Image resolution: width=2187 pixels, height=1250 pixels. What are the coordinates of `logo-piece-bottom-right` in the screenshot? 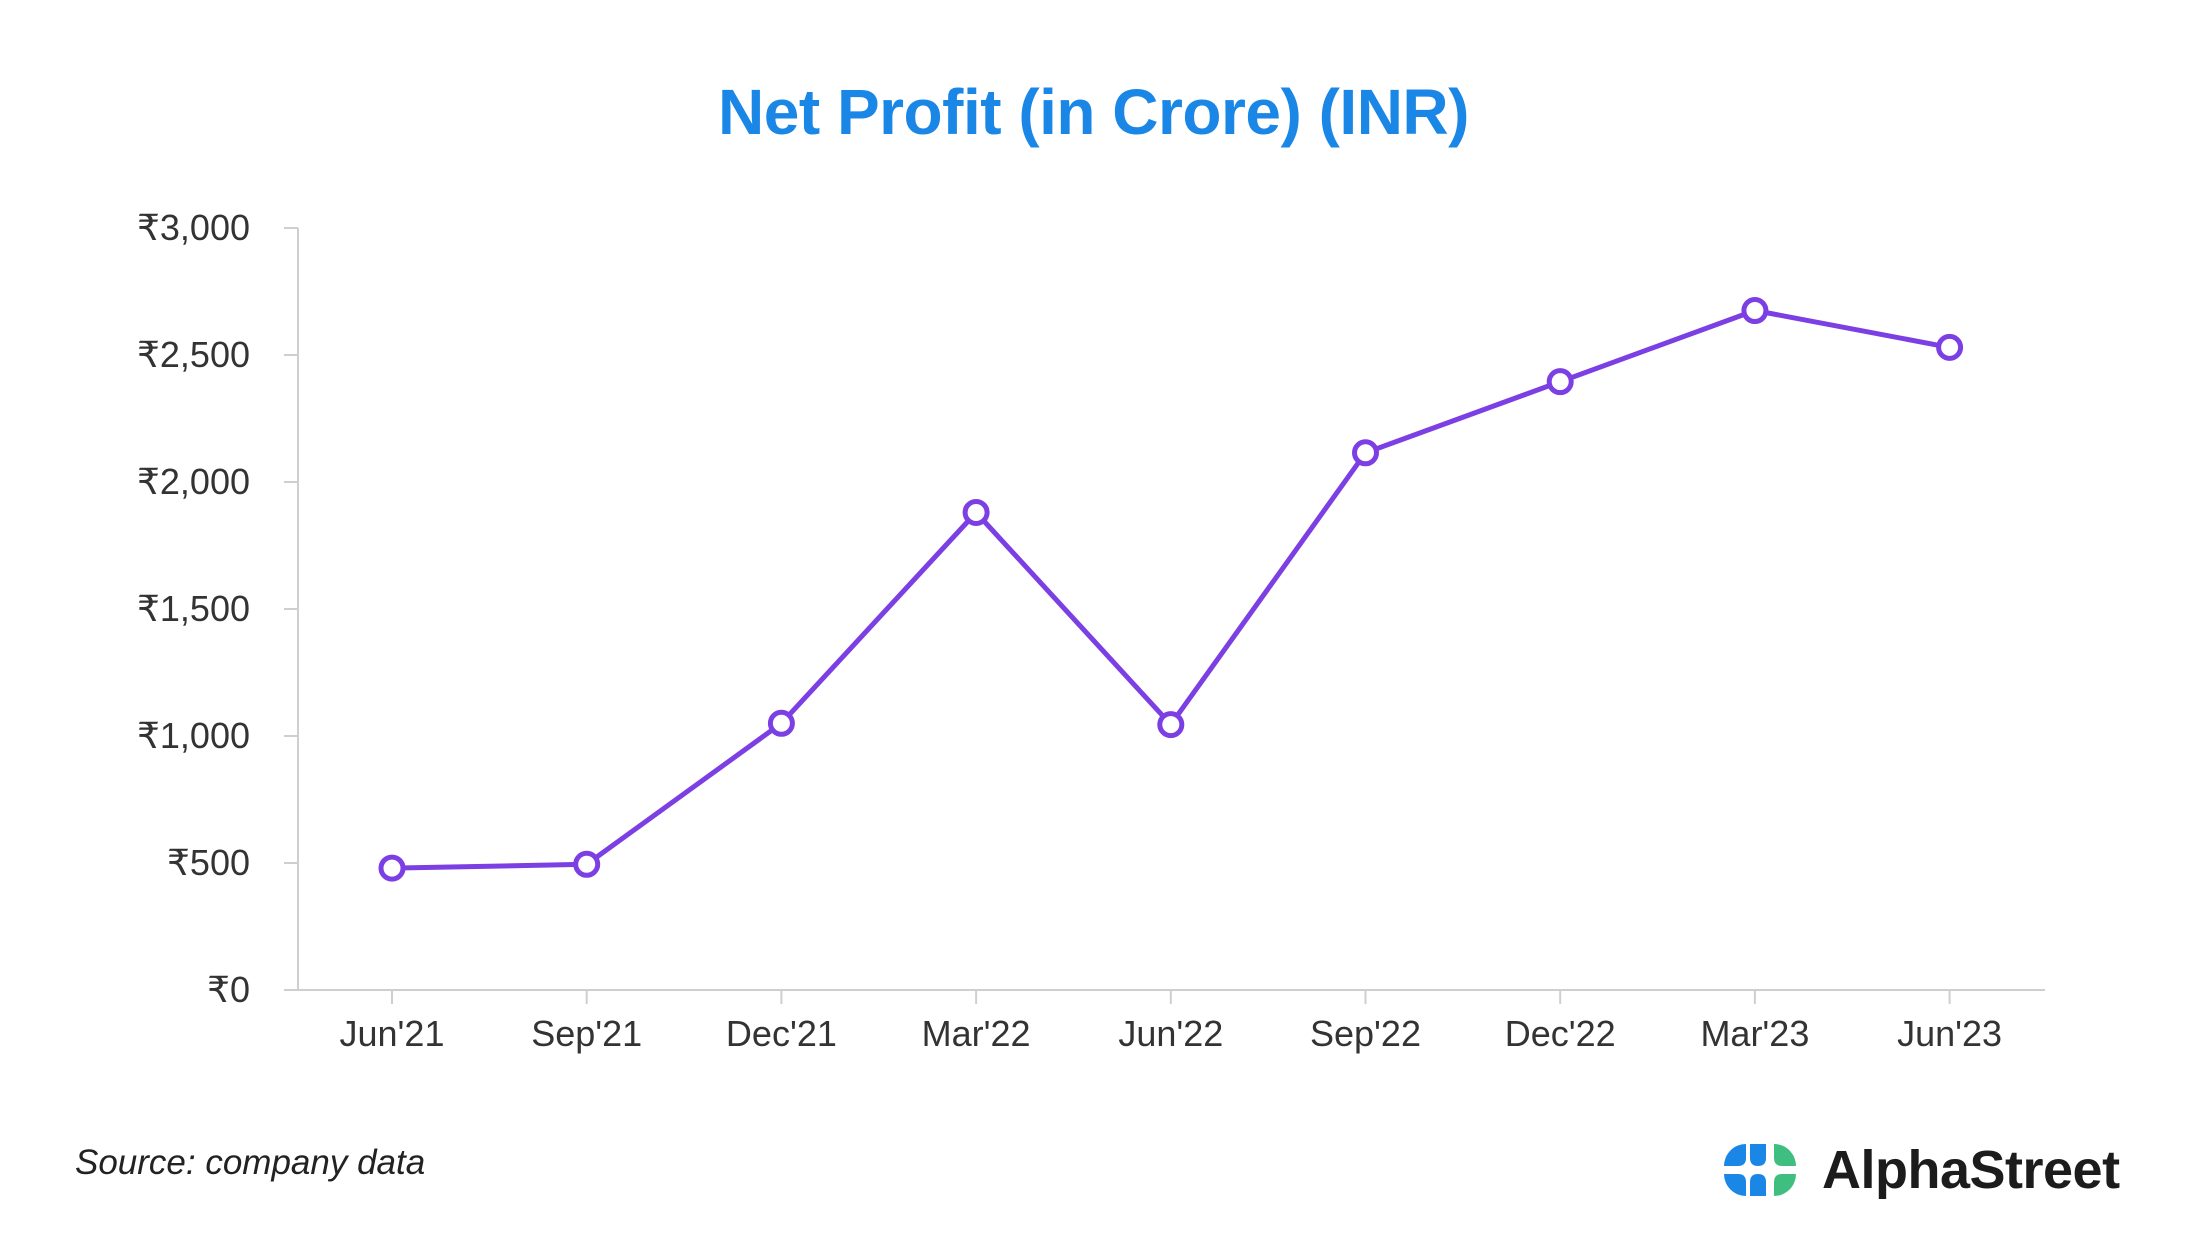 It's located at (1785, 1185).